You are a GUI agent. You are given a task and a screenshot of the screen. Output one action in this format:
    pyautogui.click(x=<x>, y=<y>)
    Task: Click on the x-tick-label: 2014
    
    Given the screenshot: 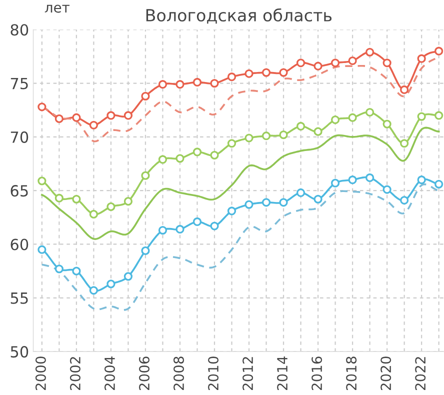 What is the action you would take?
    pyautogui.click(x=282, y=373)
    